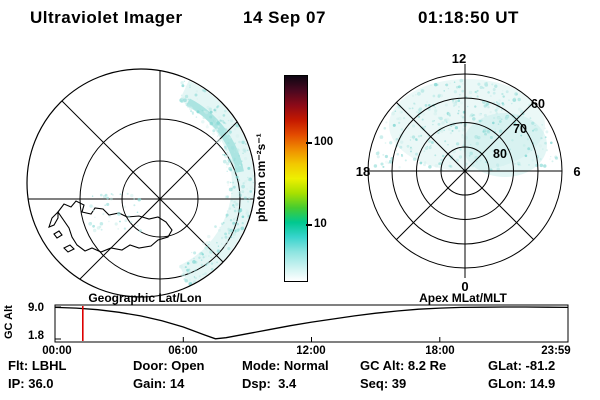  What do you see at coordinates (468, 17) in the screenshot?
I see `time-display: 01:18:50 UT` at bounding box center [468, 17].